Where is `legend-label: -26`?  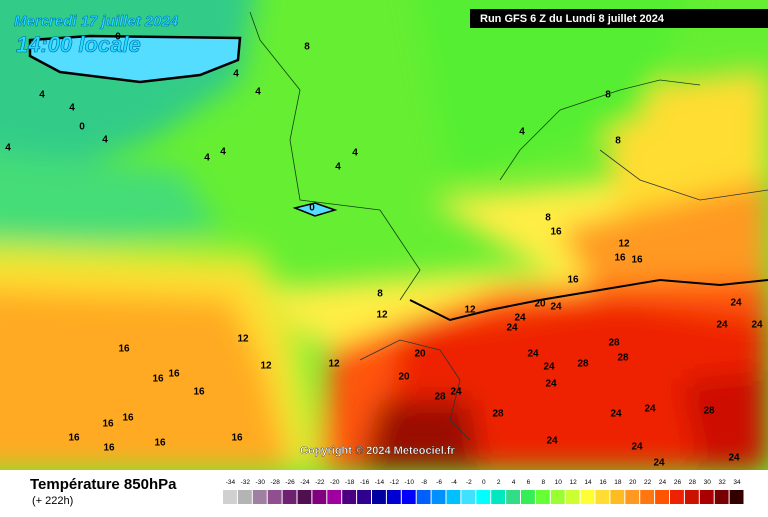 legend-label: -26 is located at coordinates (290, 482).